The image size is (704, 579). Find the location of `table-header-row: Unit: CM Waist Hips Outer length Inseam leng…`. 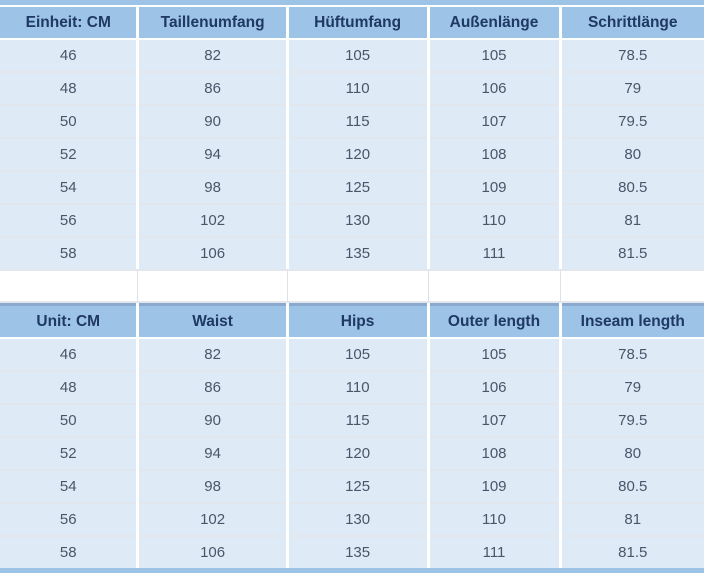

table-header-row: Unit: CM Waist Hips Outer length Inseam leng… is located at coordinates (352, 321).